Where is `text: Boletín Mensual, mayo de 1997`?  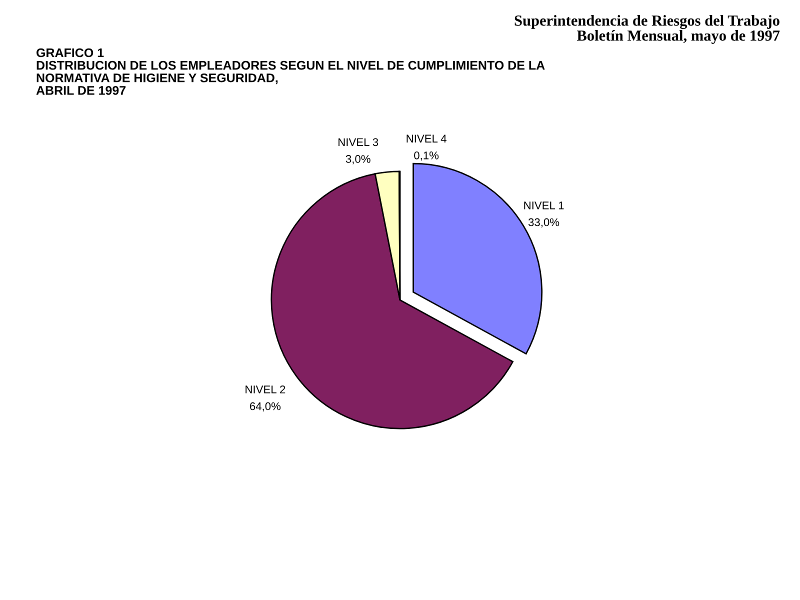
text: Boletín Mensual, mayo de 1997 is located at coordinates (678, 37).